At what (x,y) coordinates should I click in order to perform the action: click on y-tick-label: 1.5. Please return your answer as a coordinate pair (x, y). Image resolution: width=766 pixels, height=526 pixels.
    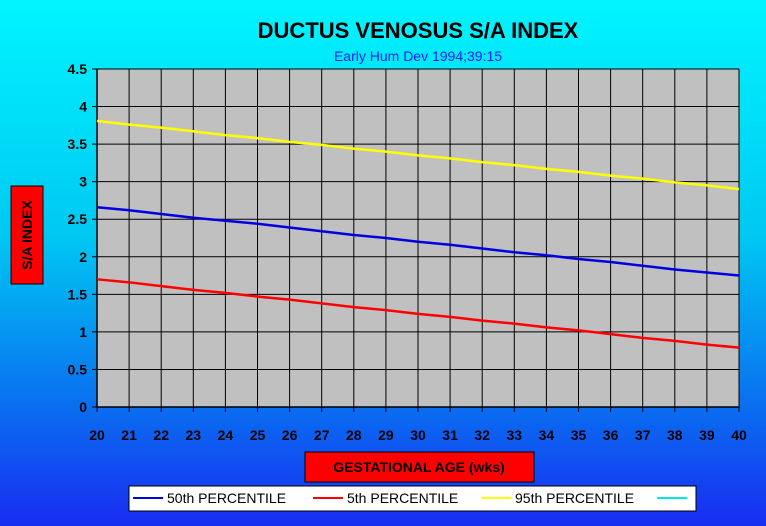
    Looking at the image, I should click on (78, 294).